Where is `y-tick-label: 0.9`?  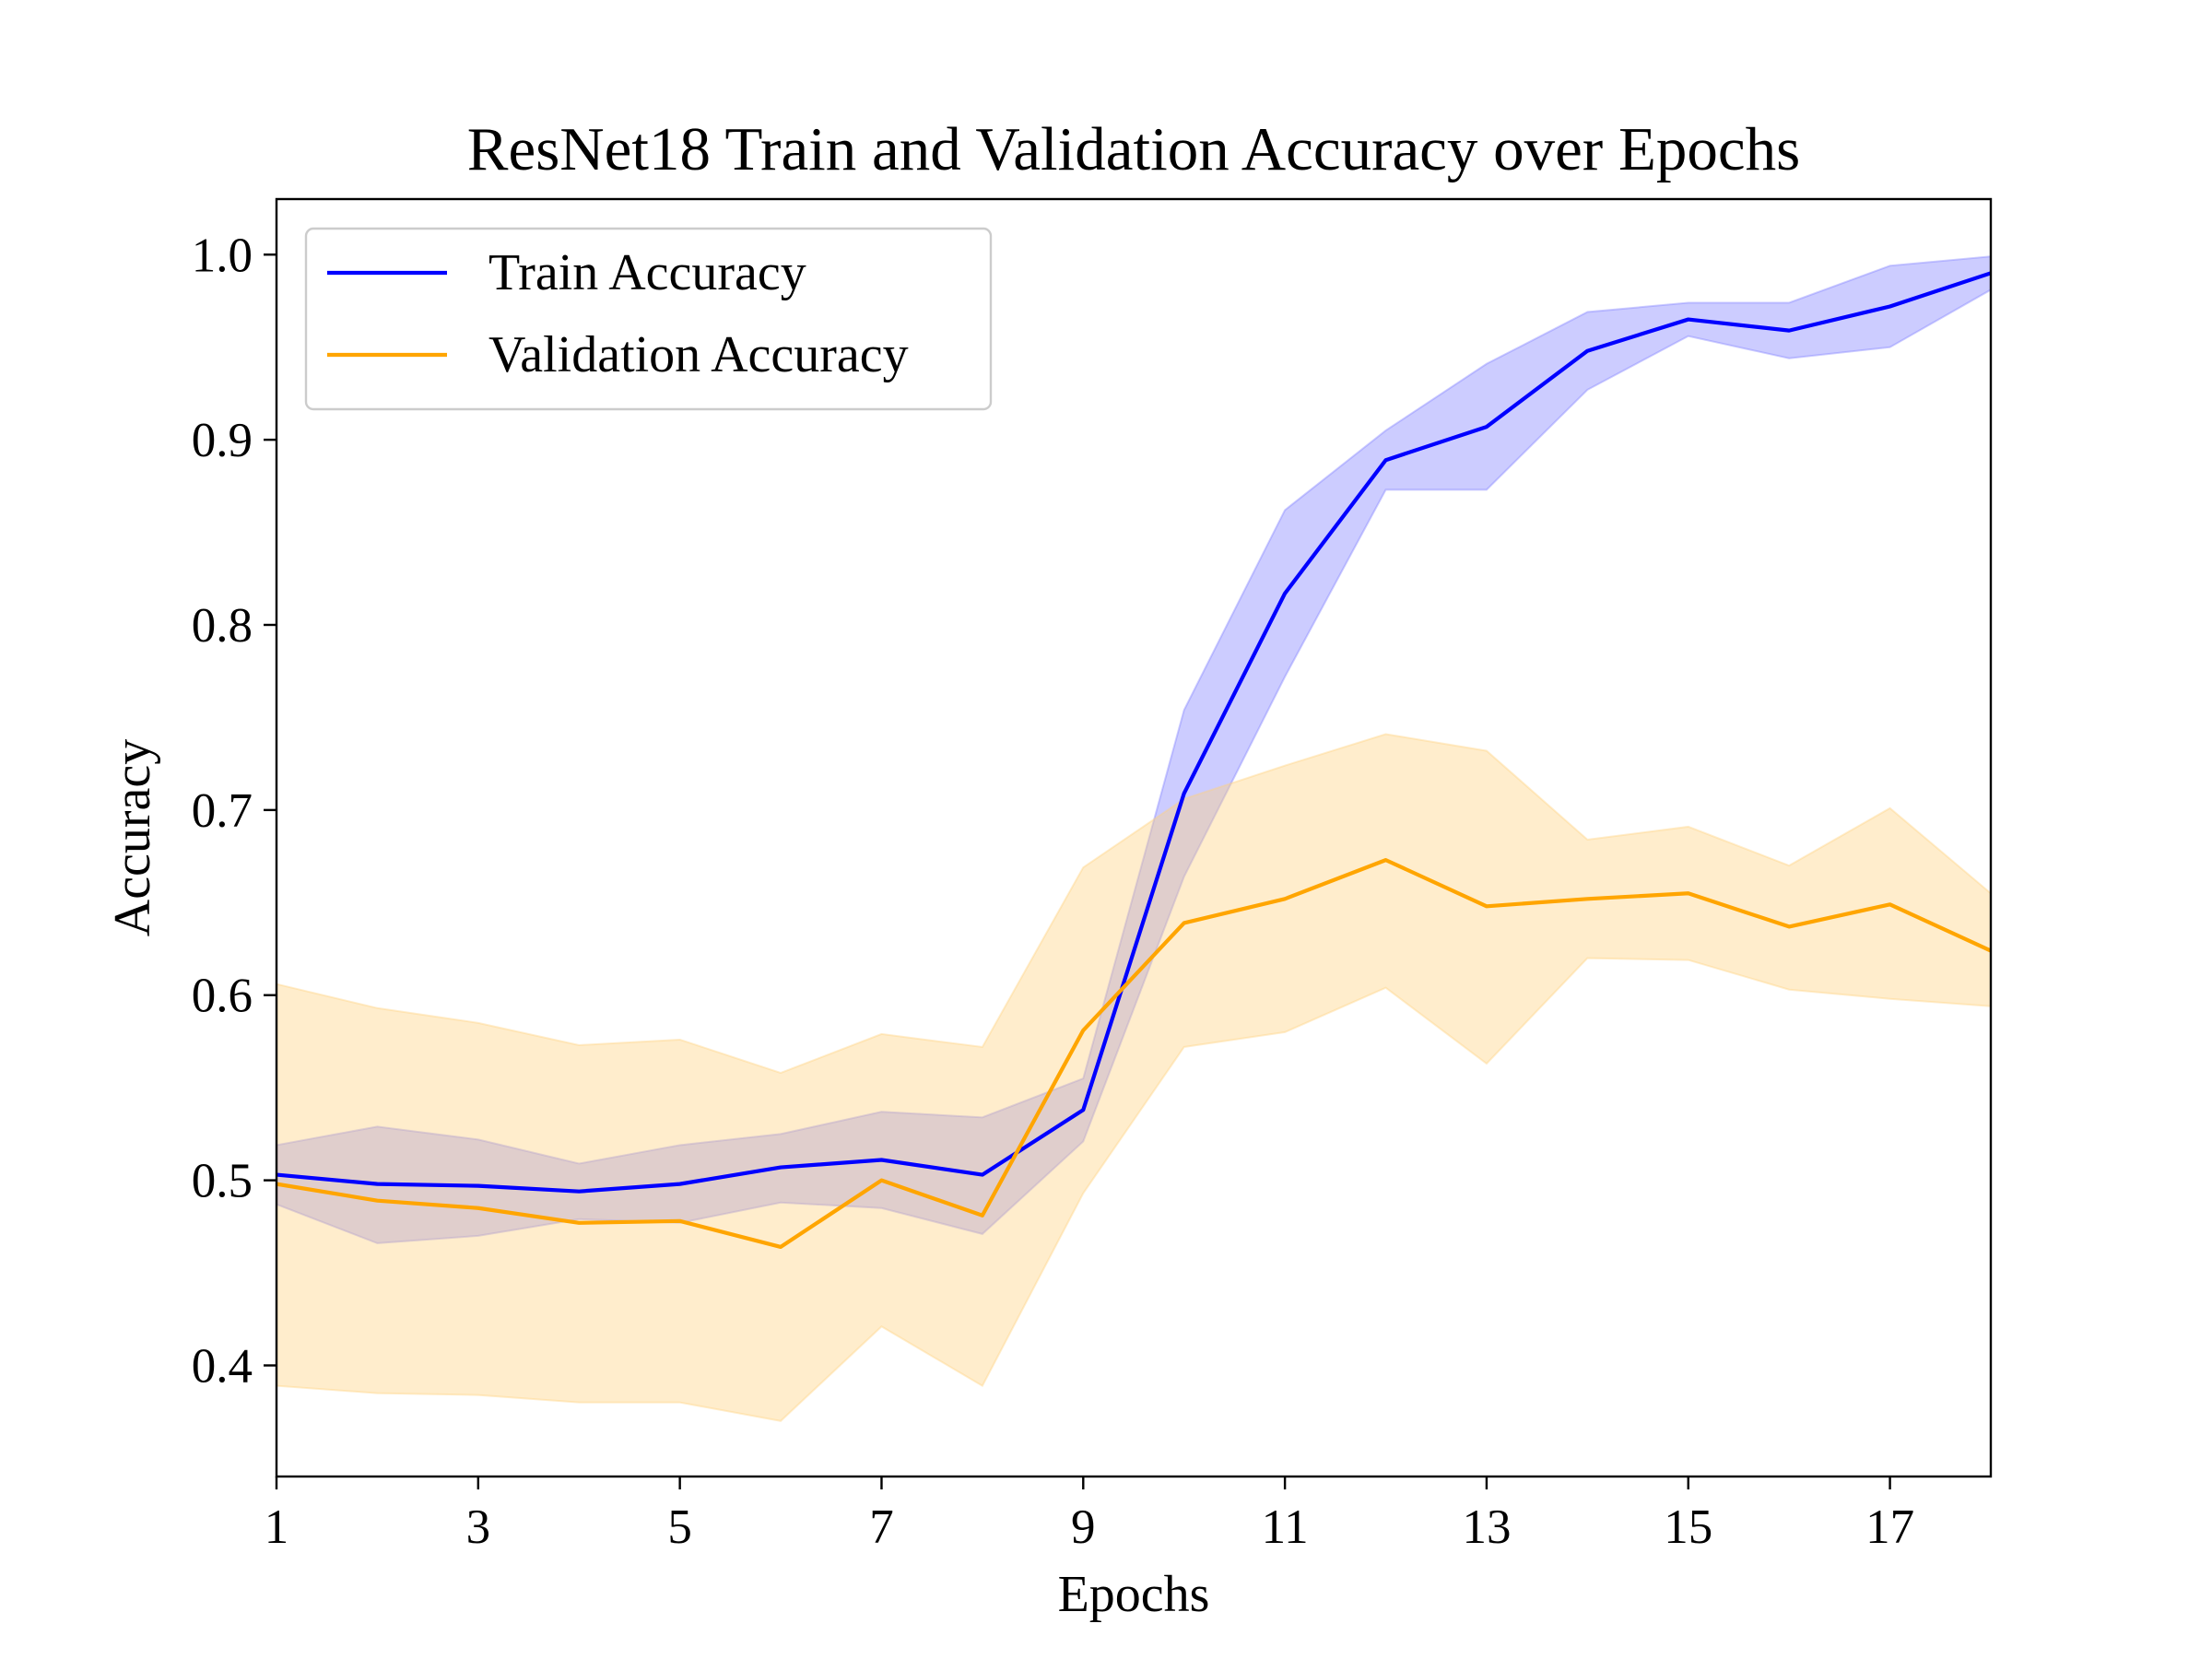
y-tick-label: 0.9 is located at coordinates (222, 440).